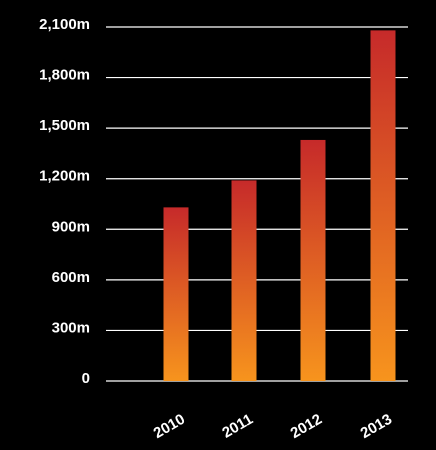 The height and width of the screenshot is (450, 436). I want to click on y-tick-label: 900m, so click(71, 226).